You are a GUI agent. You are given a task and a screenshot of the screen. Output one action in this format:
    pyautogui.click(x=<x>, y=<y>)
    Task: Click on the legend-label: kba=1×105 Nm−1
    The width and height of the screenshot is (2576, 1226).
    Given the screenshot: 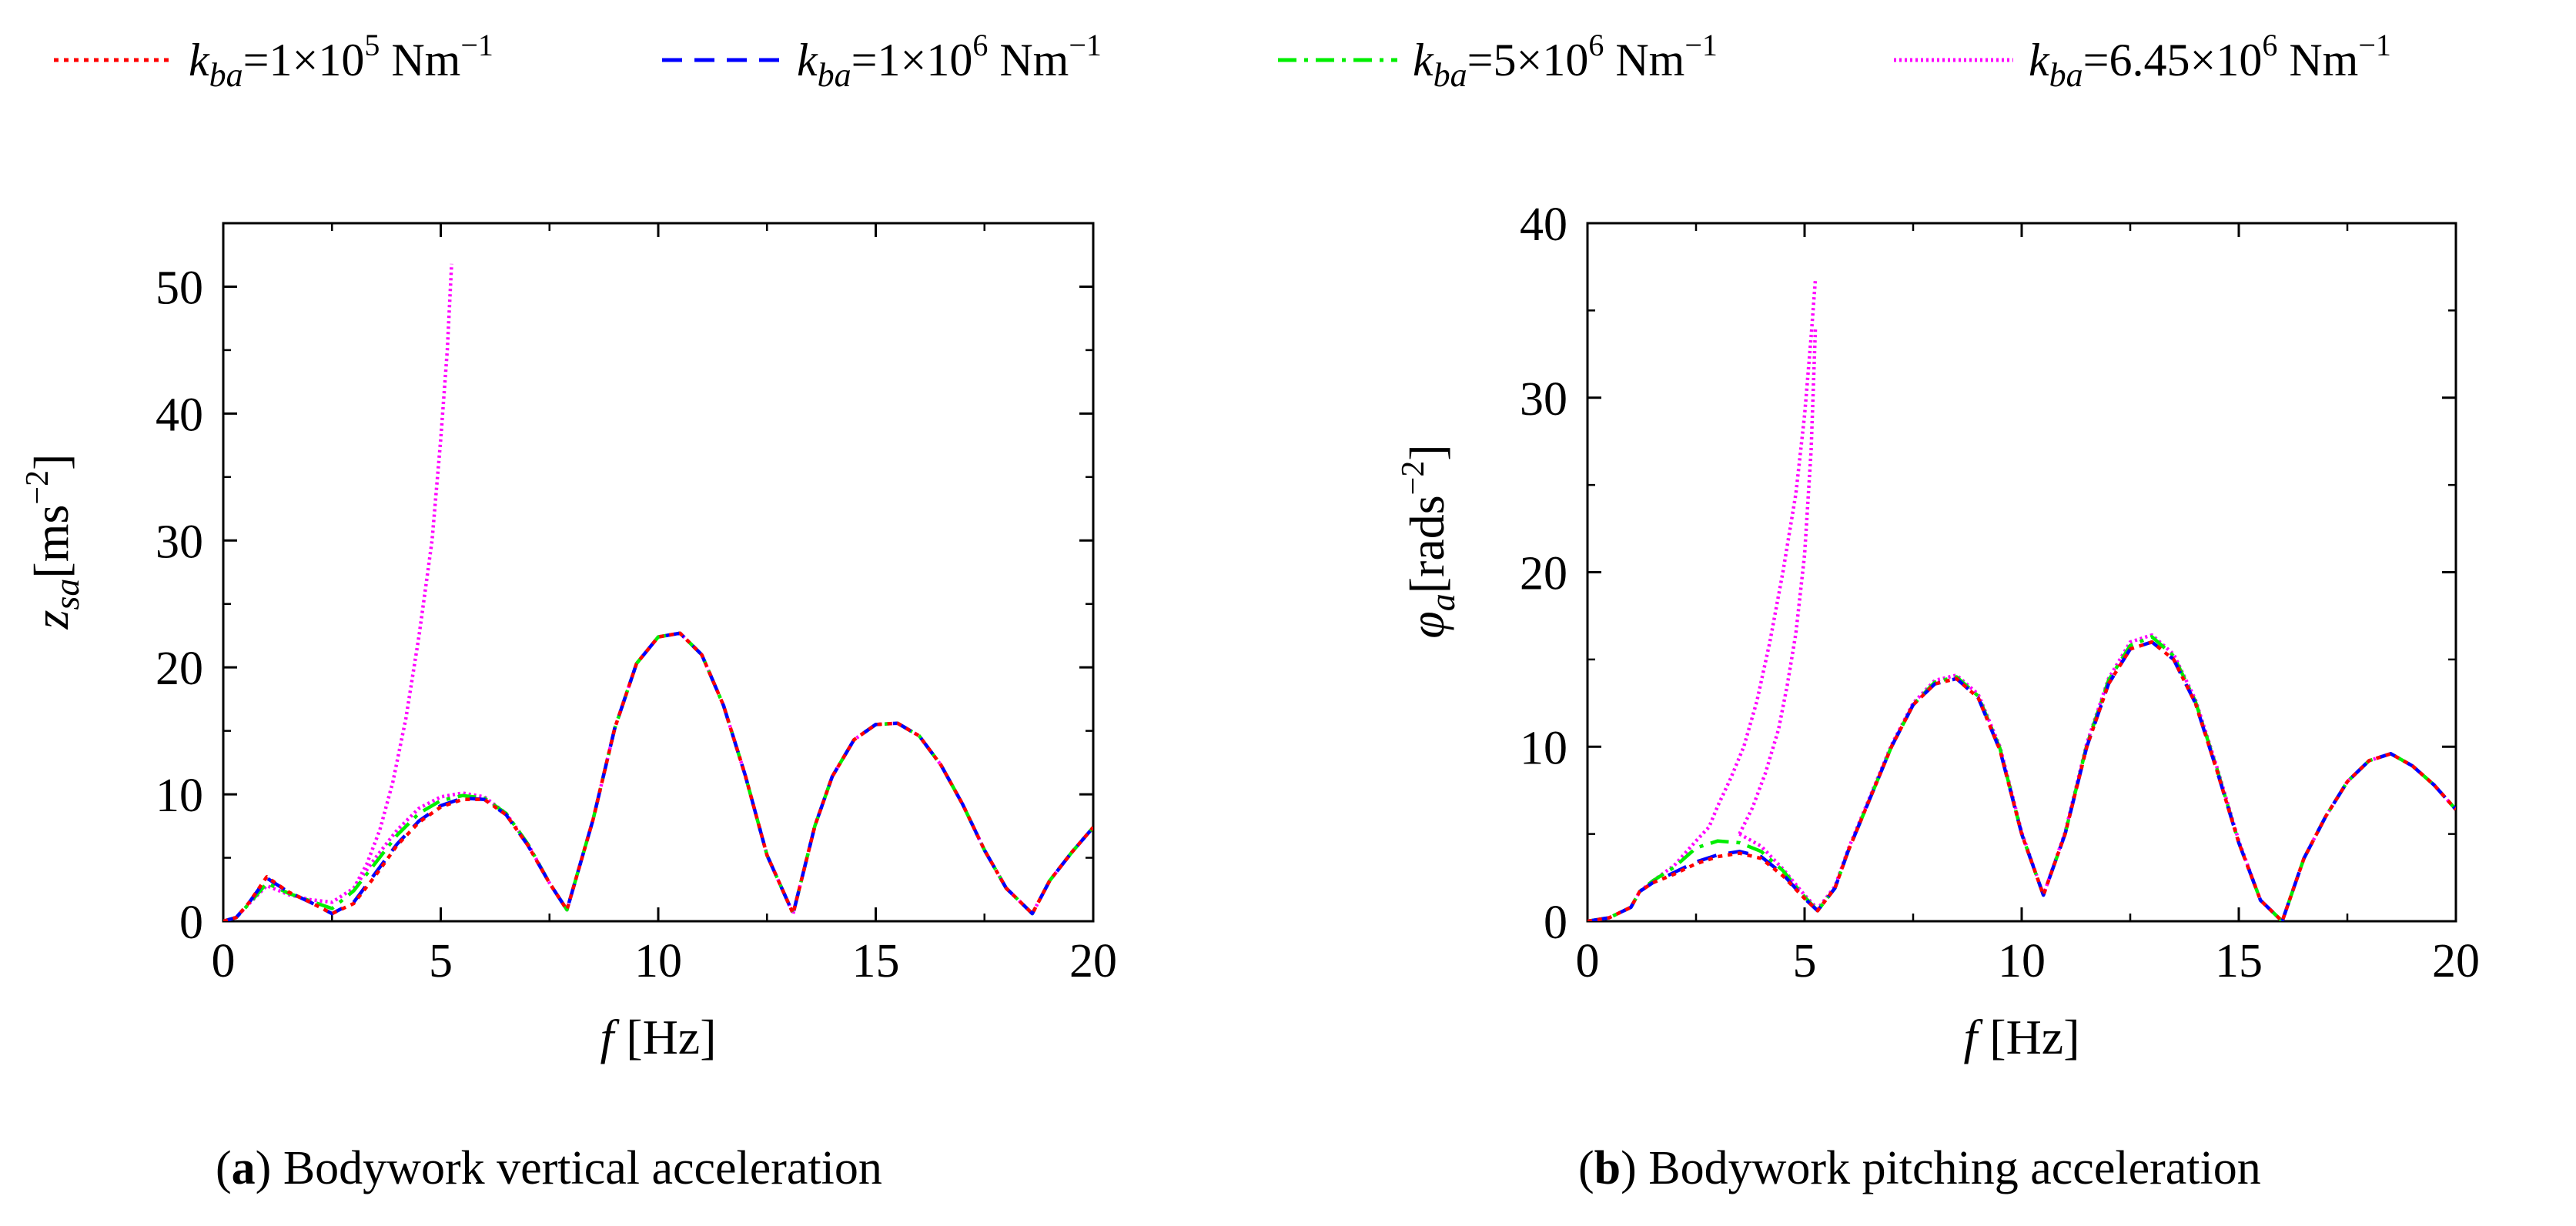 What is the action you would take?
    pyautogui.click(x=341, y=61)
    